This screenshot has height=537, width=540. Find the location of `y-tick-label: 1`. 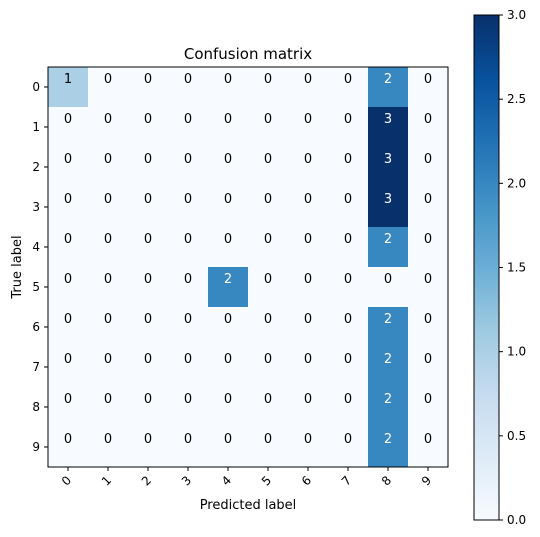

y-tick-label: 1 is located at coordinates (36, 127).